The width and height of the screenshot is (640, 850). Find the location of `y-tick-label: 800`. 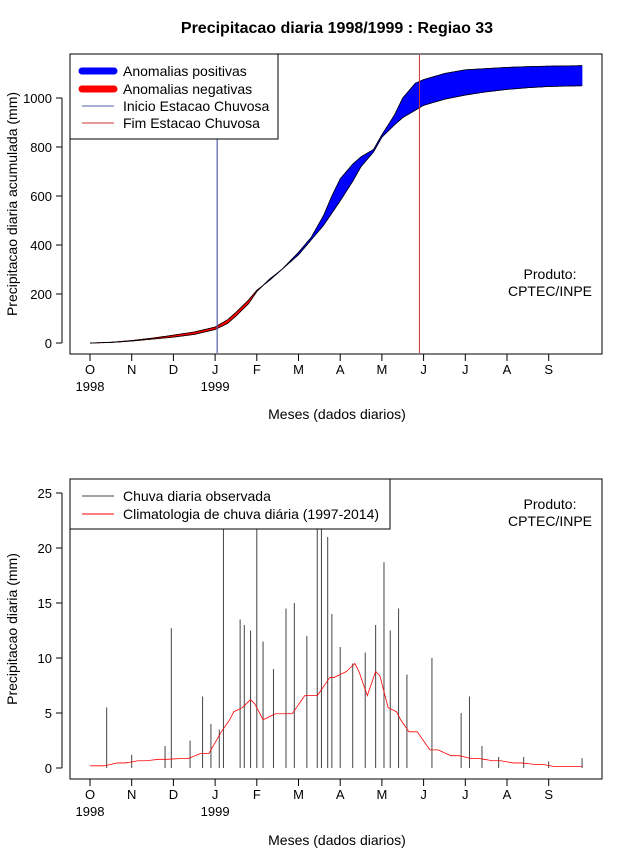

y-tick-label: 800 is located at coordinates (41, 147).